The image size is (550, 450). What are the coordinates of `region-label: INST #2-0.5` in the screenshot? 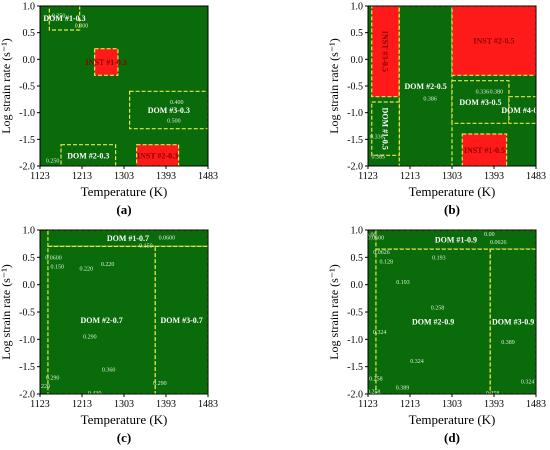 It's located at (493, 41).